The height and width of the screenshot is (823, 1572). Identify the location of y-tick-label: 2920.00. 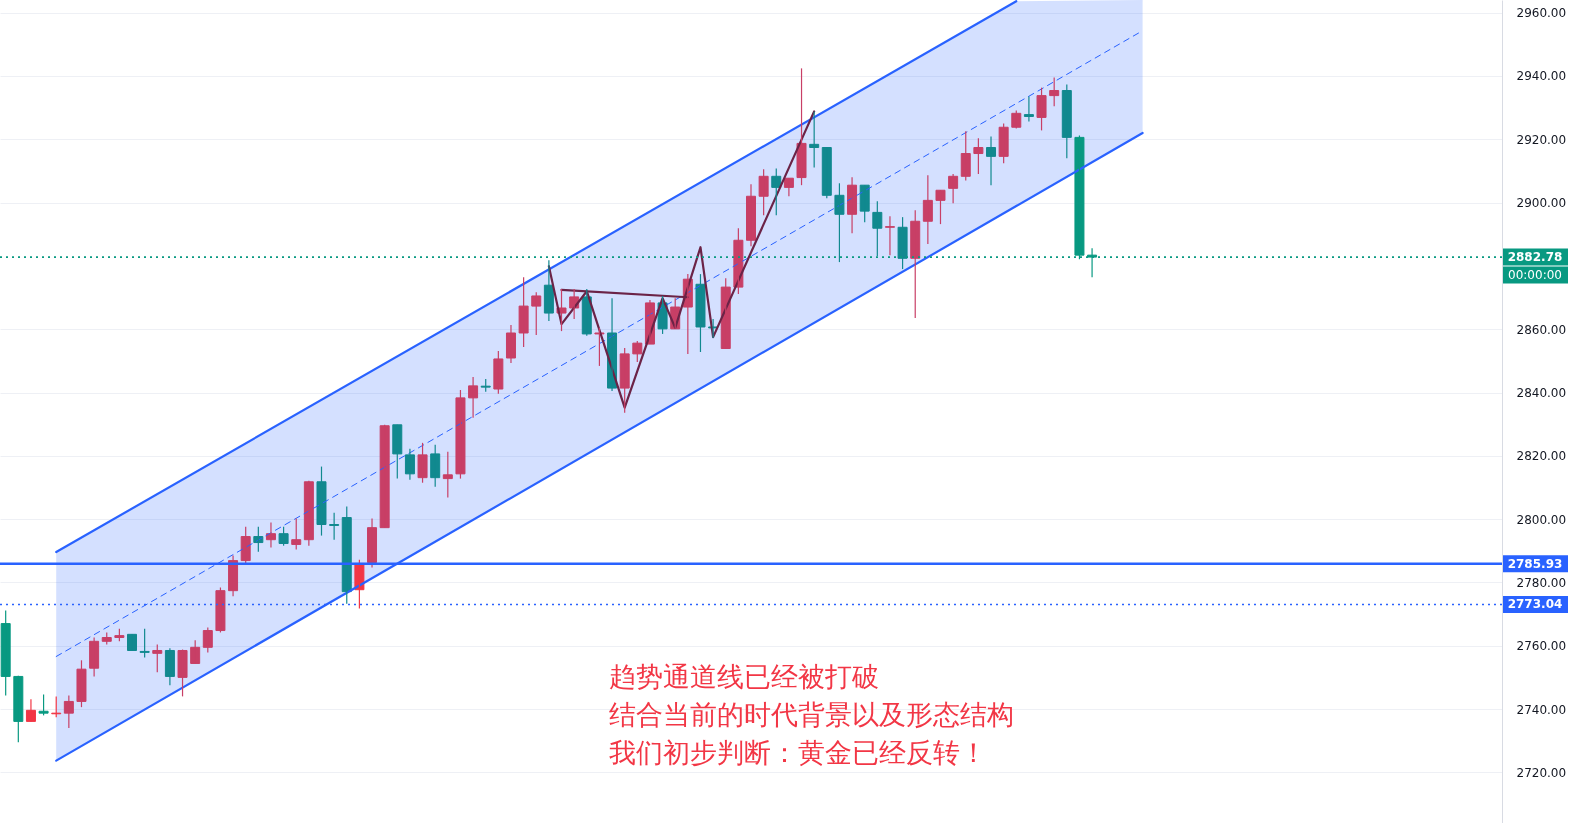
(1541, 139).